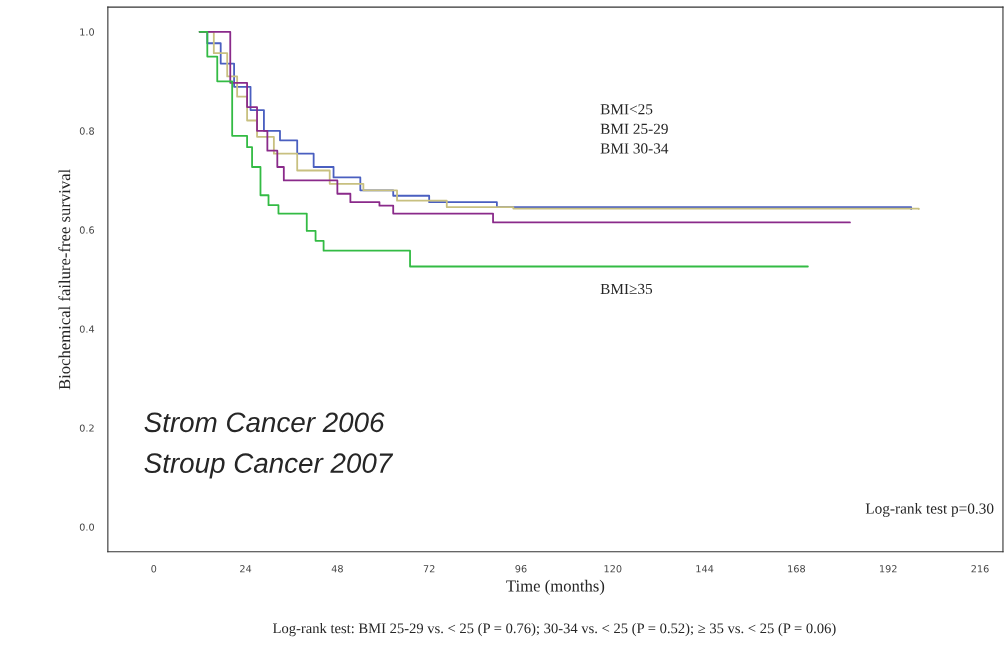 Image resolution: width=1008 pixels, height=646 pixels. Describe the element at coordinates (154, 569) in the screenshot. I see `x-tick-label: 0` at that location.